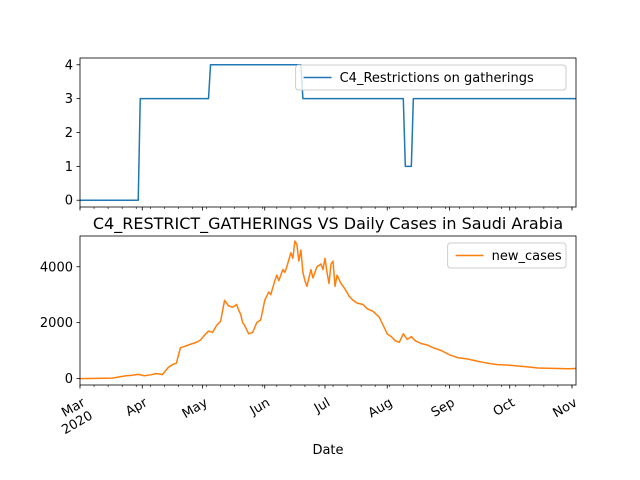  Describe the element at coordinates (443, 407) in the screenshot. I see `x-tick-label: Sep` at that location.